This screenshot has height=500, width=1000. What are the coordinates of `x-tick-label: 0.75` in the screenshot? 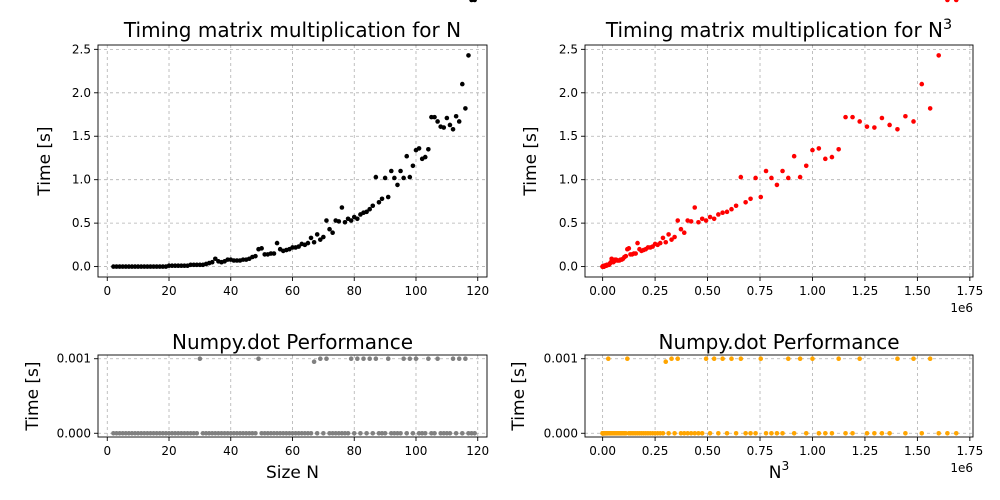 It's located at (760, 451).